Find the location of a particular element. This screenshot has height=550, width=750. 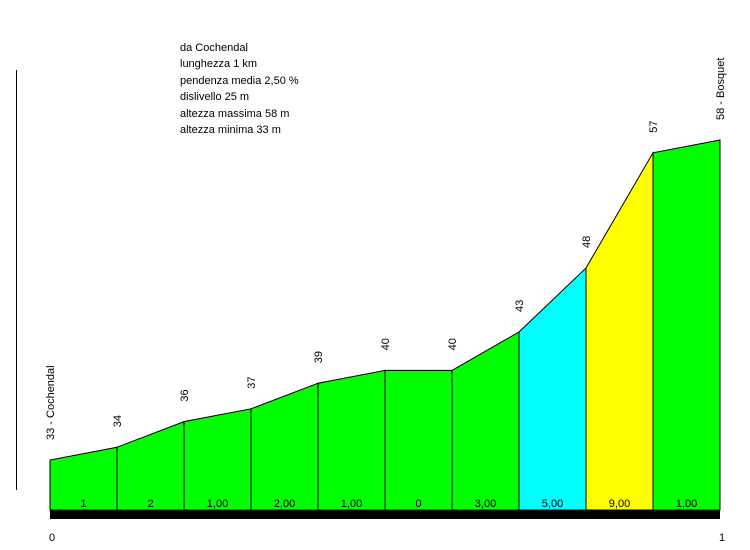

info-line-max-altitude: altezza massima 58 m is located at coordinates (235, 113).